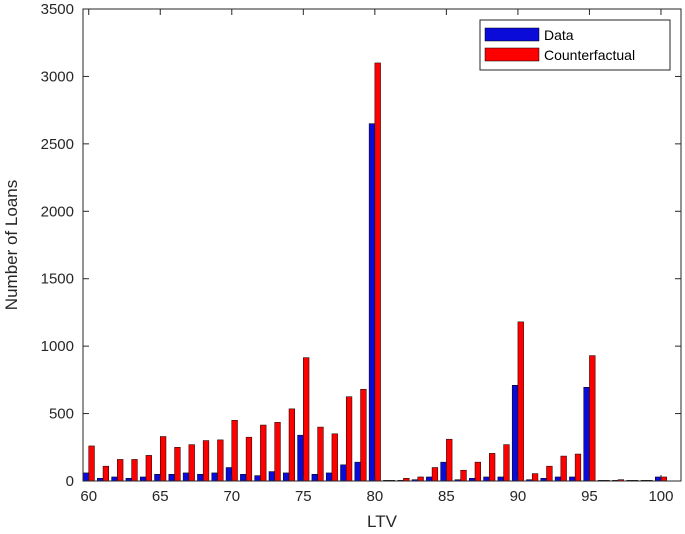 The height and width of the screenshot is (534, 685). I want to click on x-axis-label: LTV, so click(382, 521).